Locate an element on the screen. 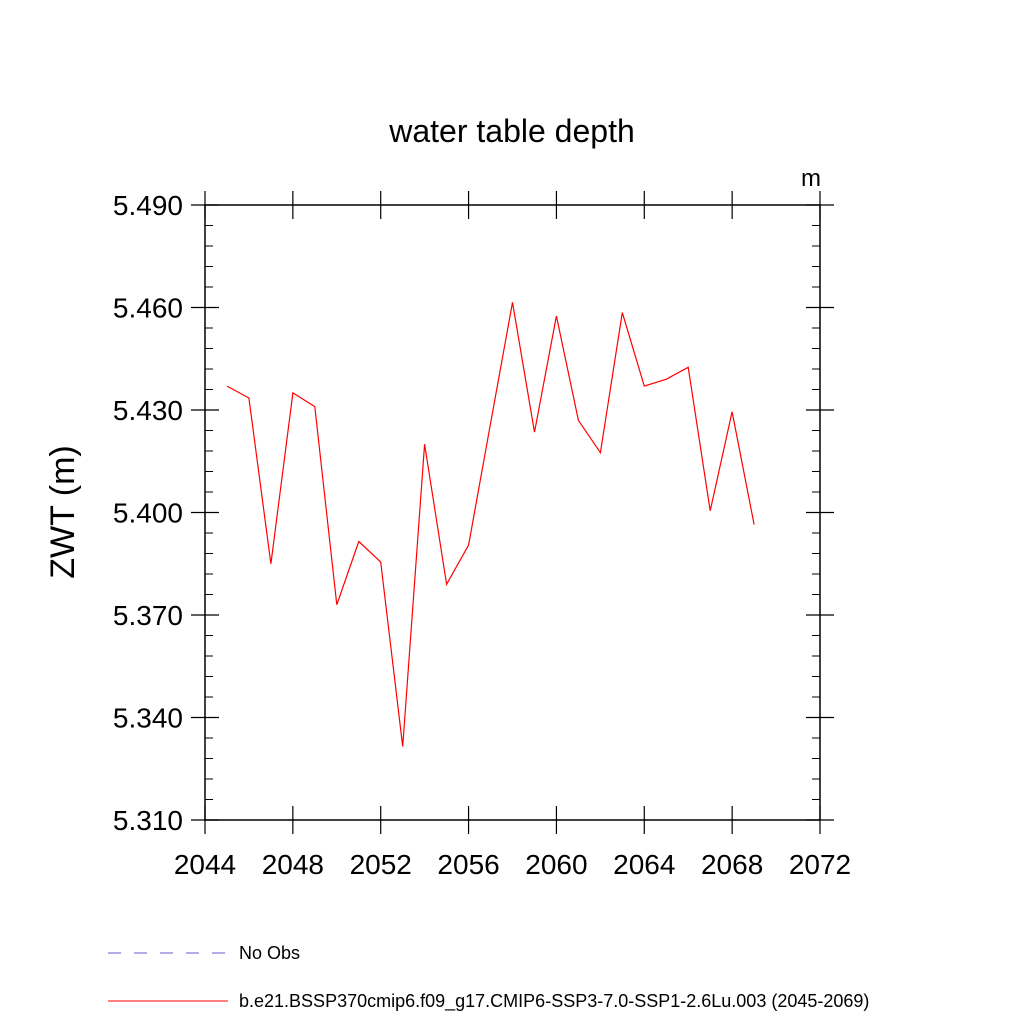 This screenshot has height=1024, width=1024. y-tick-label: 5.400 is located at coordinates (148, 513).